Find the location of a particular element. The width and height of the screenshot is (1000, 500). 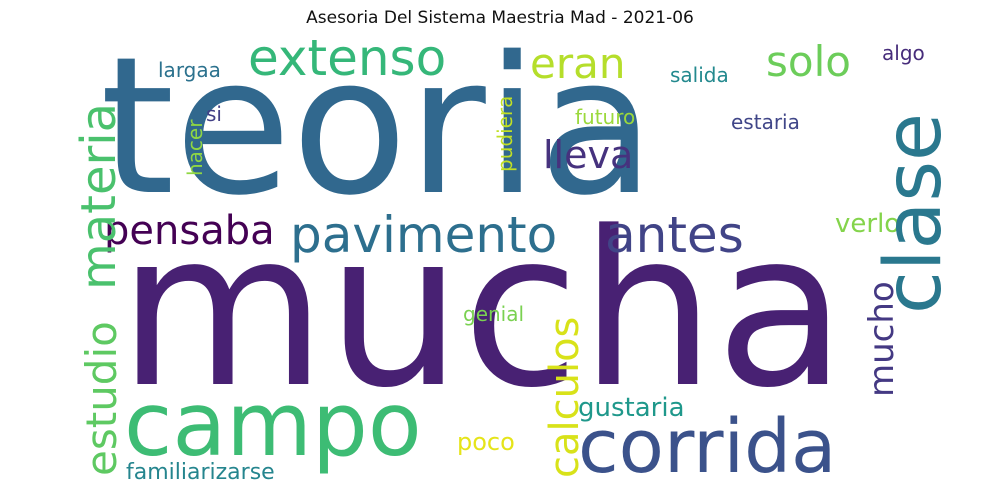

word-solo: solo is located at coordinates (808, 61).